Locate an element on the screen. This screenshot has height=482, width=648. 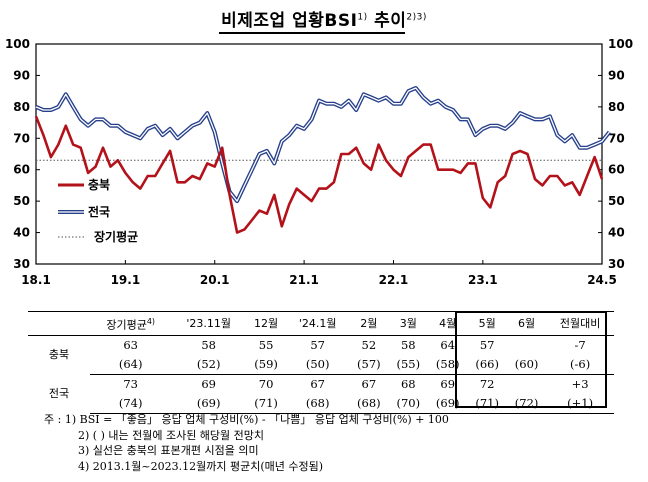
table-cell: -7 is located at coordinates (580, 344).